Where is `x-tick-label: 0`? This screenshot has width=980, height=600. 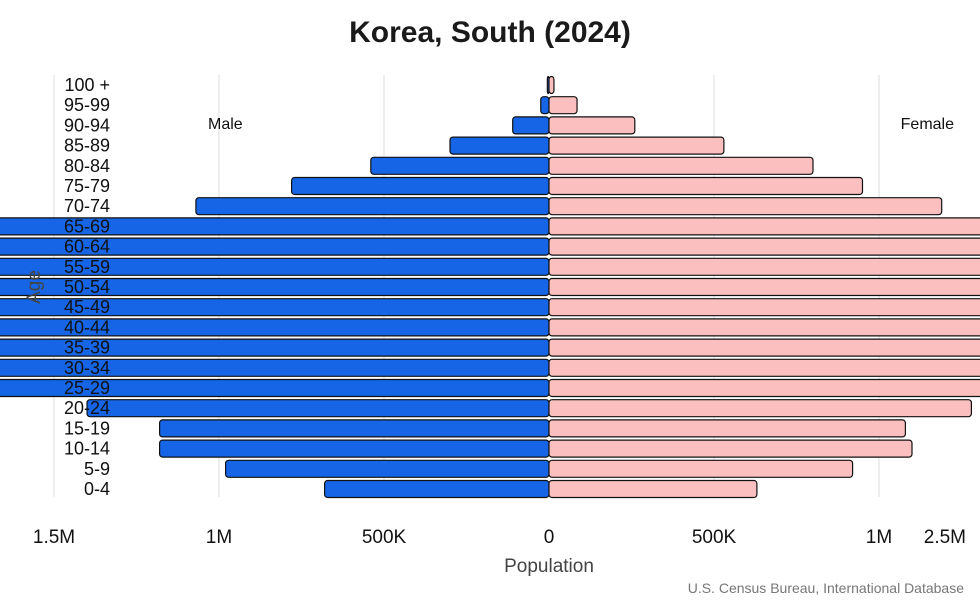
x-tick-label: 0 is located at coordinates (549, 537).